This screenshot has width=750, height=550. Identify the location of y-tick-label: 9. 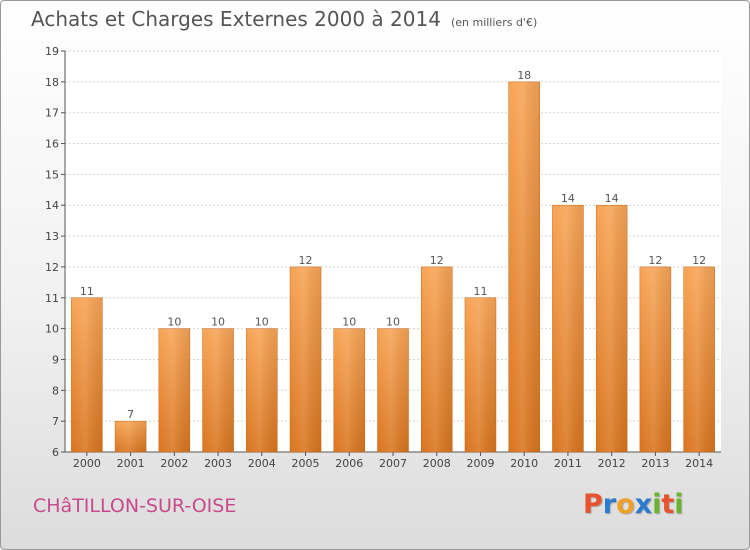
(55, 359).